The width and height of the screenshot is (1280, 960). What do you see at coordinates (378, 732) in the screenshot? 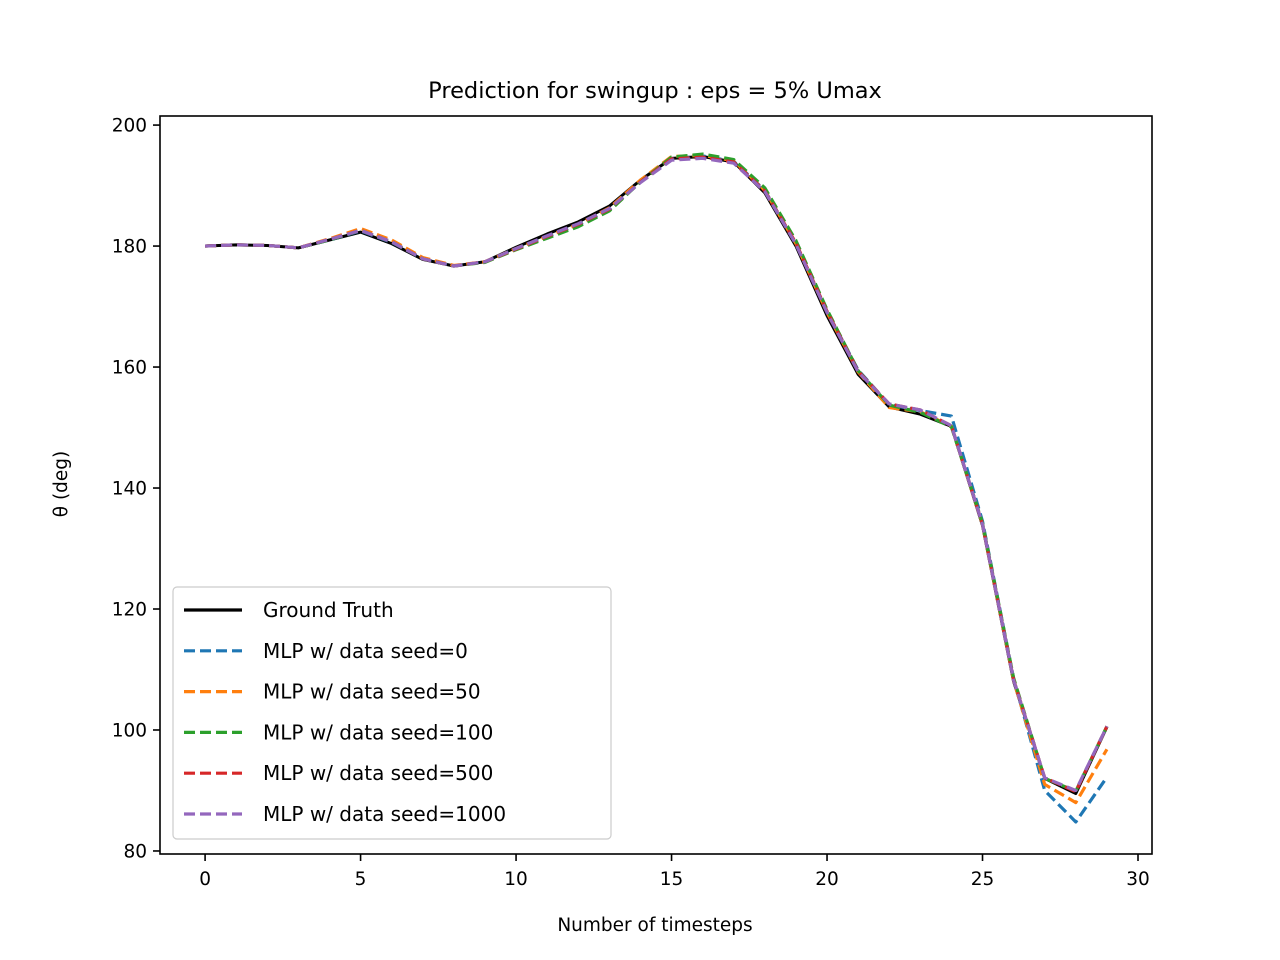
I see `legend-label: MLP w/ data seed=100` at bounding box center [378, 732].